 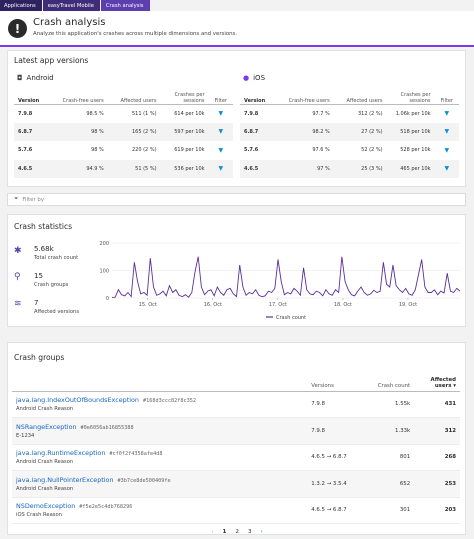 What do you see at coordinates (17, 28) in the screenshot?
I see `exclamation-icon: !` at bounding box center [17, 28].